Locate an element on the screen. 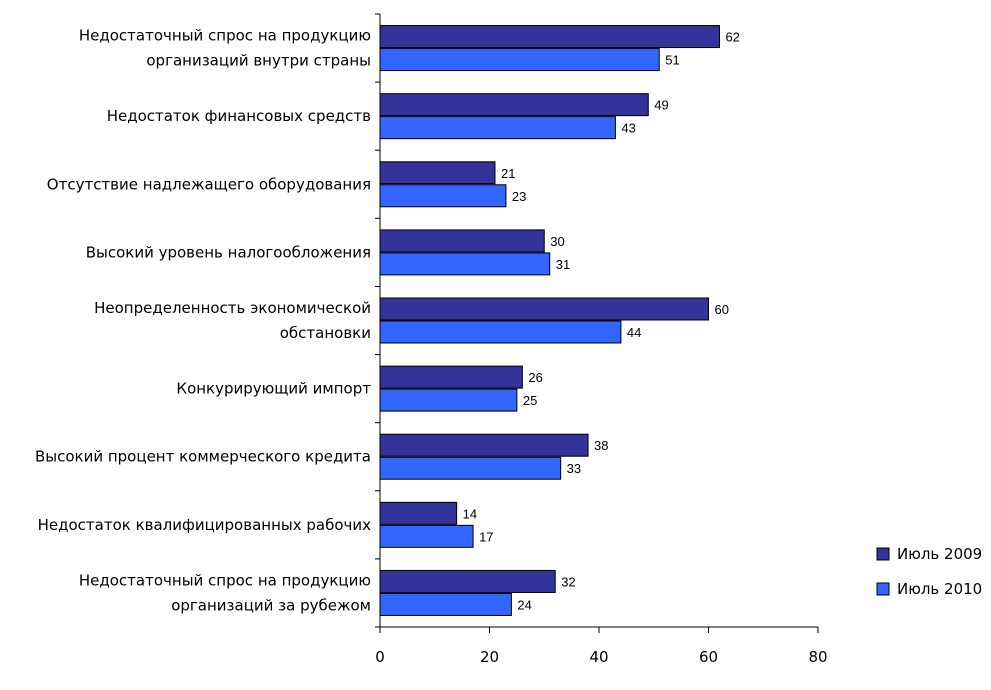 The image size is (991, 690). data-label: 31 is located at coordinates (563, 264).